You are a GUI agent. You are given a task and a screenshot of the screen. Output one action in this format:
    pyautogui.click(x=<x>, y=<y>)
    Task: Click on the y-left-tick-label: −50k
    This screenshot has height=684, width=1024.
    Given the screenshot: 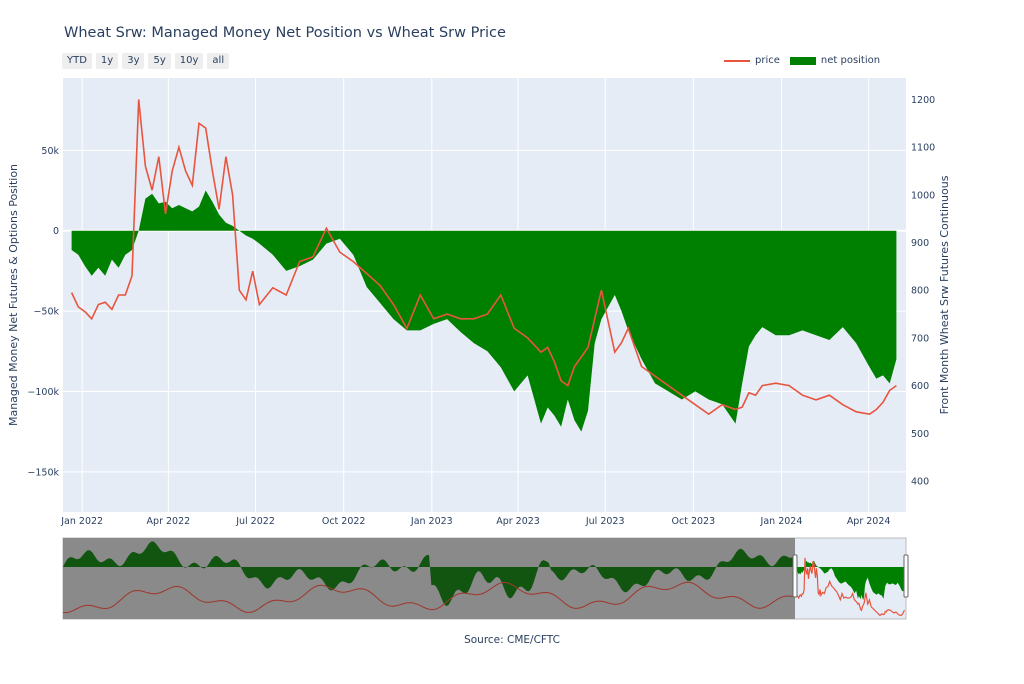 What is the action you would take?
    pyautogui.click(x=46, y=312)
    